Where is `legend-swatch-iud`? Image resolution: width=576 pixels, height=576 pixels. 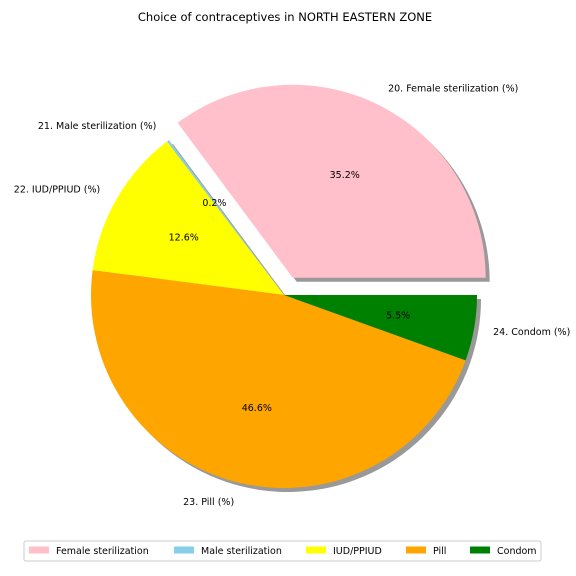
legend-swatch-iud is located at coordinates (316, 550).